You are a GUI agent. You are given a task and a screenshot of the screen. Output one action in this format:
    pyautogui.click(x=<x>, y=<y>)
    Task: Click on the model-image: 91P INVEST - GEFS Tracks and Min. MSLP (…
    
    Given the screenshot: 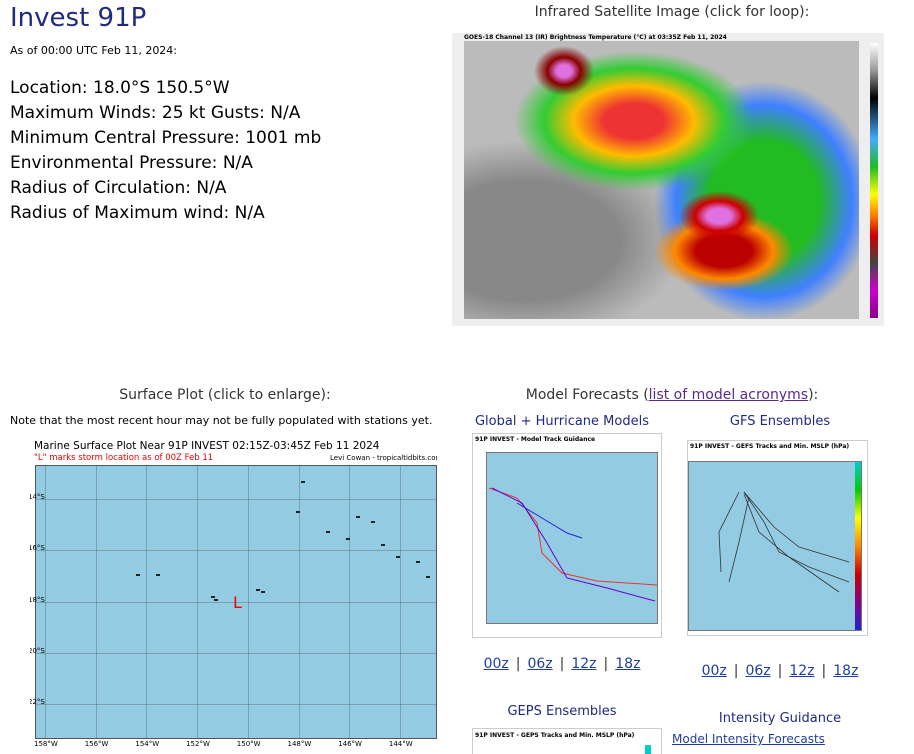 What is the action you would take?
    pyautogui.click(x=777, y=538)
    